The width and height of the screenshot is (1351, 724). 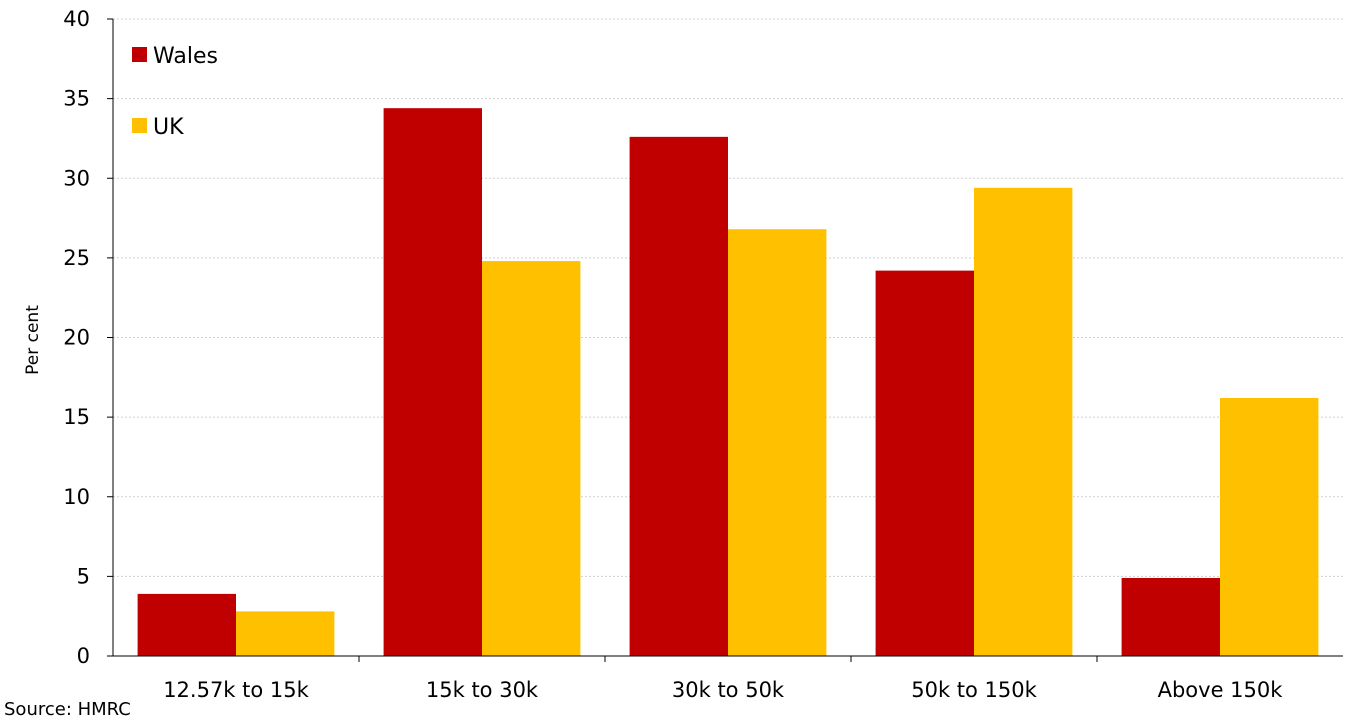 What do you see at coordinates (76, 19) in the screenshot?
I see `y-tick-label: 40` at bounding box center [76, 19].